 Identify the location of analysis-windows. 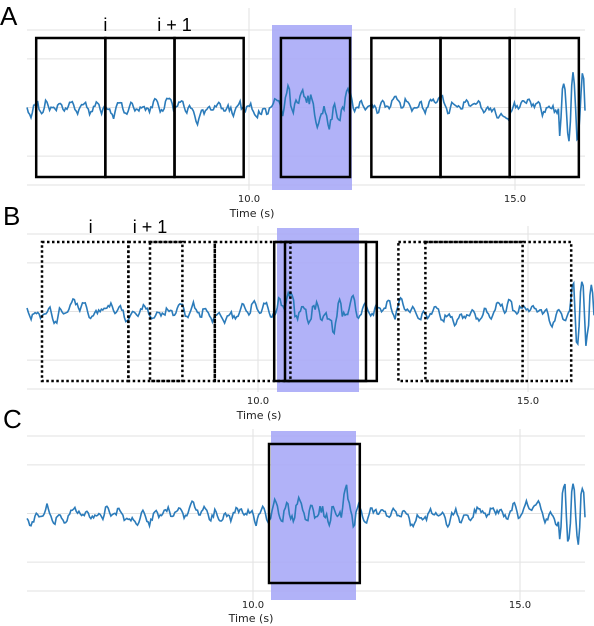
(314, 513).